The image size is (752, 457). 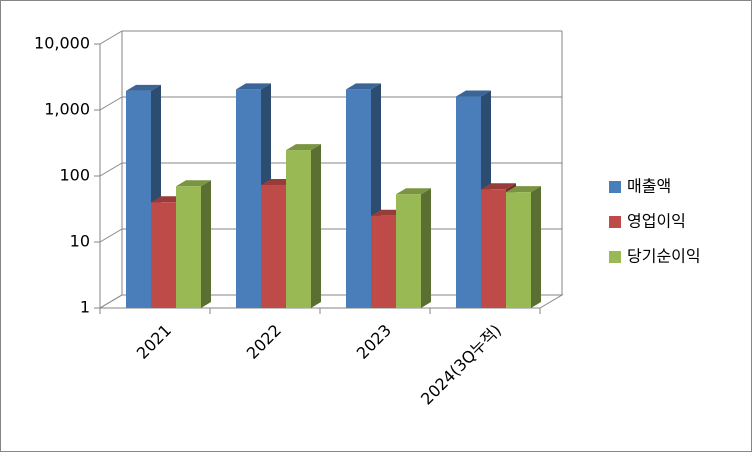 I want to click on legend-label: 매출액, so click(x=649, y=186).